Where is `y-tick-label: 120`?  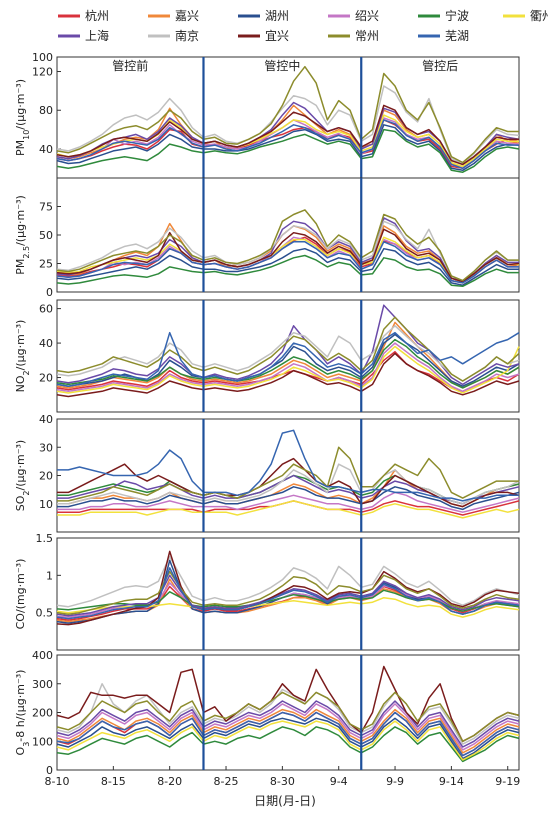 y-tick-label: 120 is located at coordinates (42, 72).